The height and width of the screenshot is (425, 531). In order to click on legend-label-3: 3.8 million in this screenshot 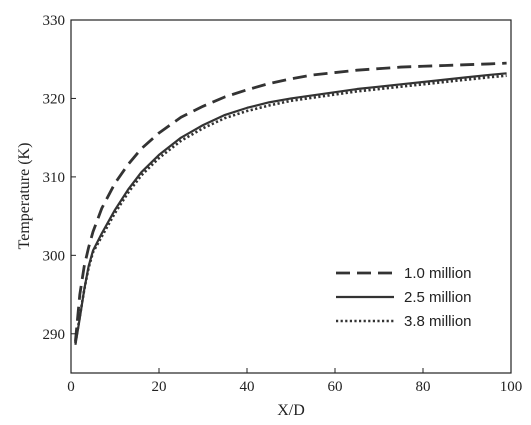, I will do `click(438, 321)`.